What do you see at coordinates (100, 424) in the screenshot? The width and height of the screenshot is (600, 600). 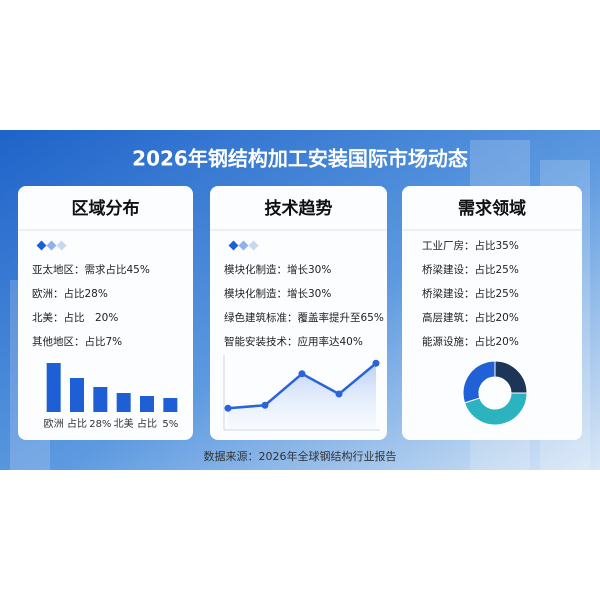 I see `x-tick-label: 28%` at bounding box center [100, 424].